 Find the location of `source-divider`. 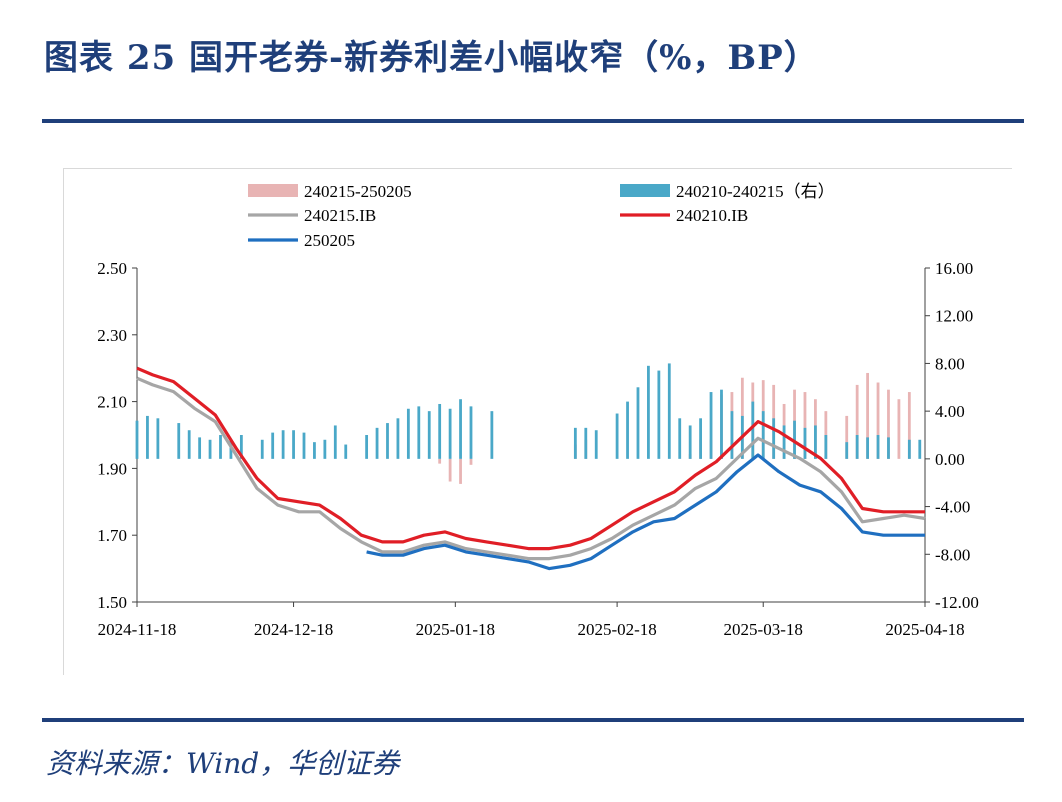

source-divider is located at coordinates (533, 720).